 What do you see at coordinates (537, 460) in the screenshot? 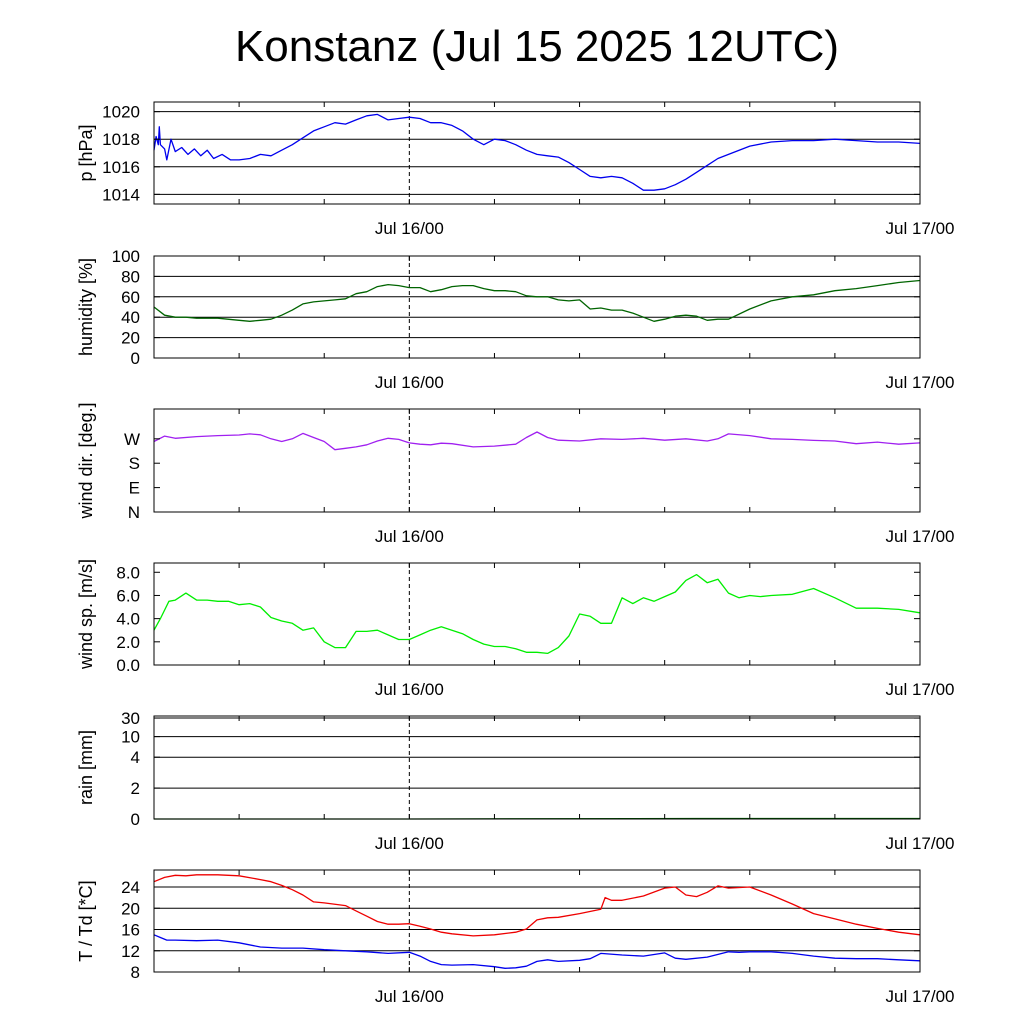
I see `wind-direction-frame` at bounding box center [537, 460].